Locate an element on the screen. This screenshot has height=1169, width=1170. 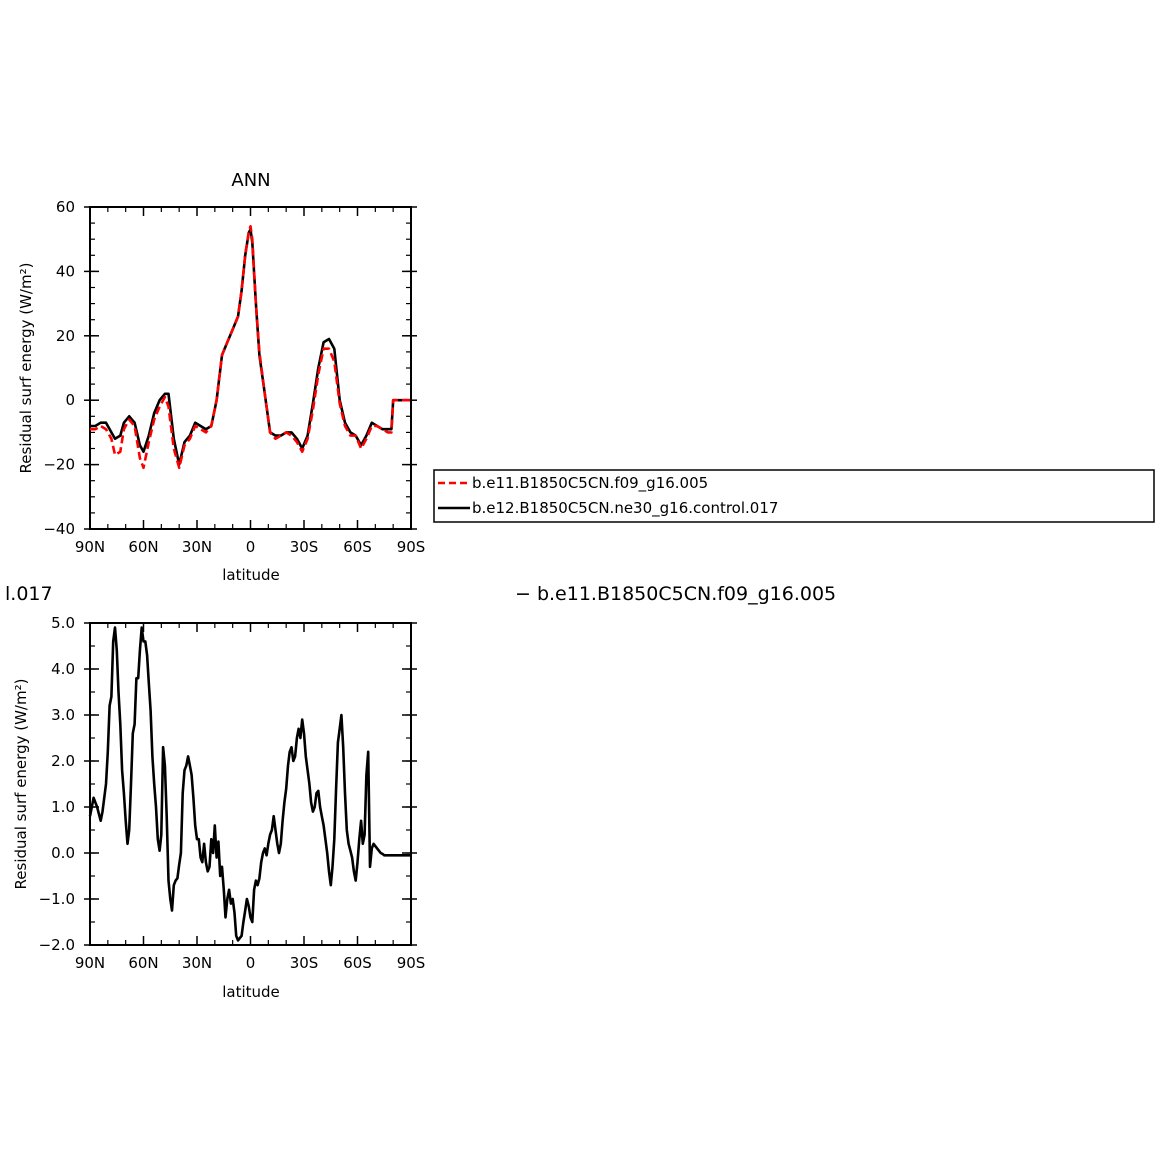
bottom-xtick-label: 30N is located at coordinates (197, 963).